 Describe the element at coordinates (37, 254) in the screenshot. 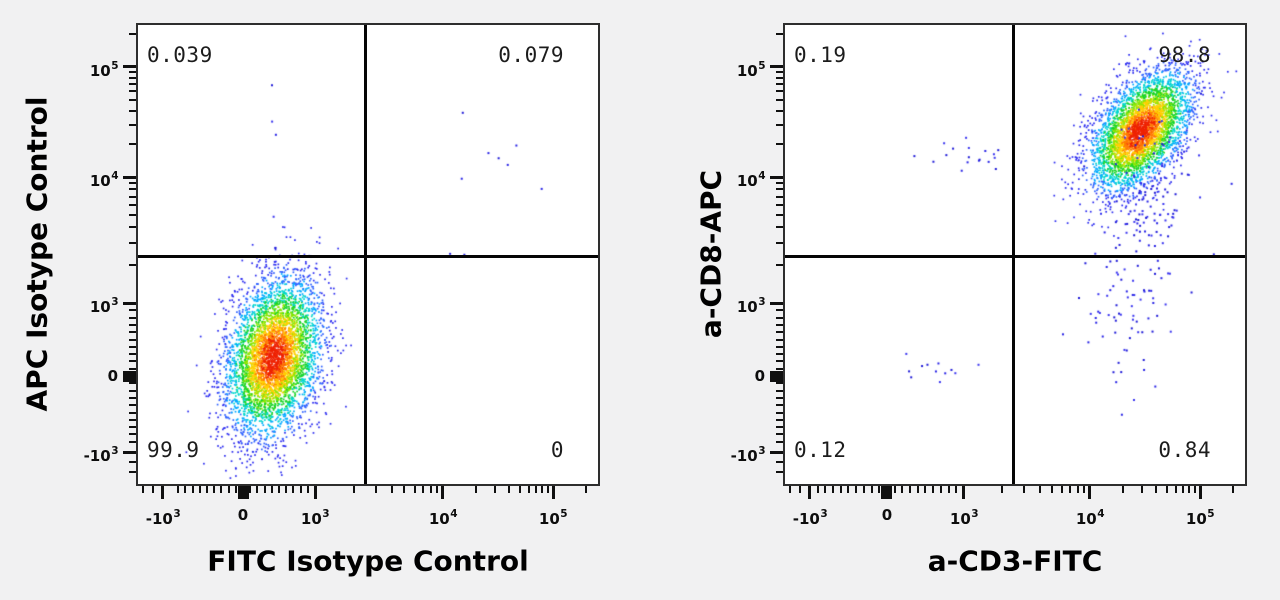

I see `y-axis-title: APC Isotype Control` at that location.